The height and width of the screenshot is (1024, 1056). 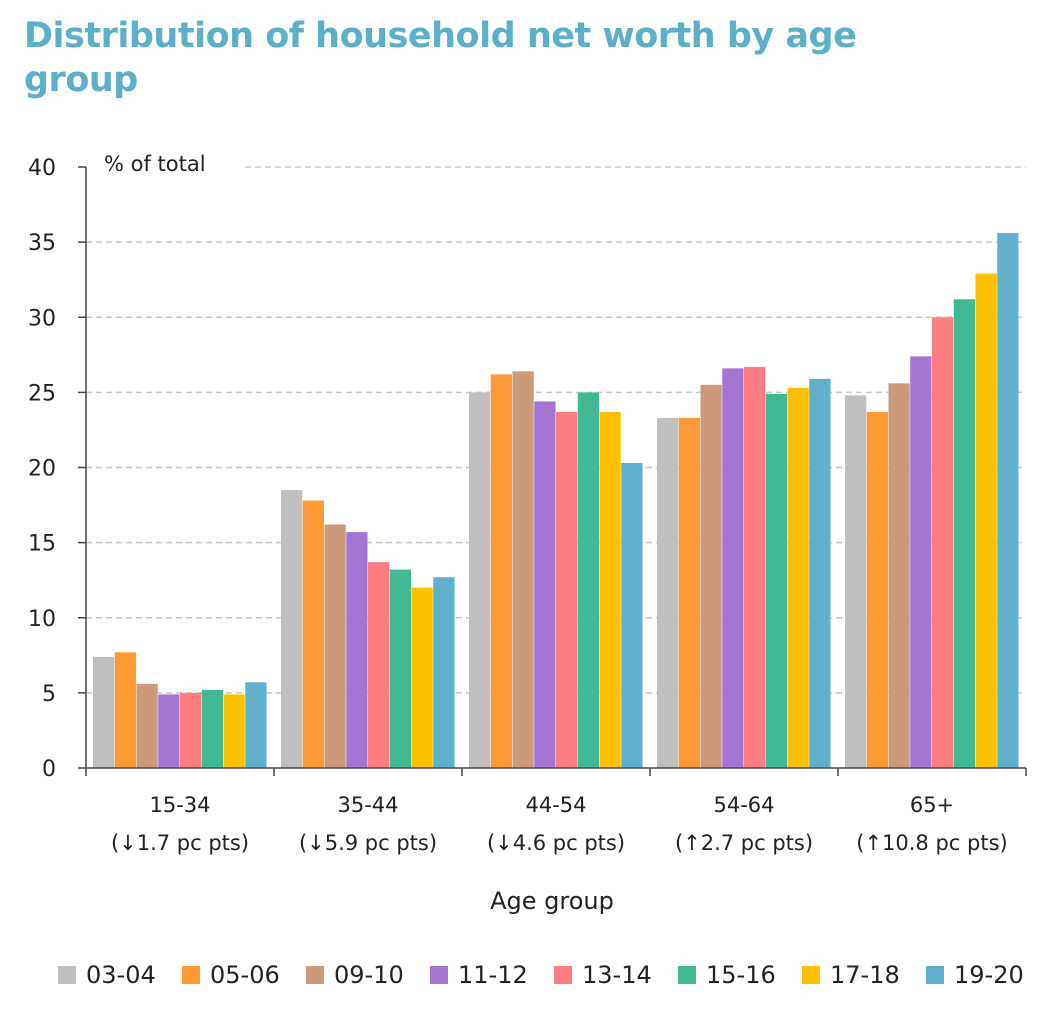 I want to click on legend-label: 11-12, so click(x=493, y=975).